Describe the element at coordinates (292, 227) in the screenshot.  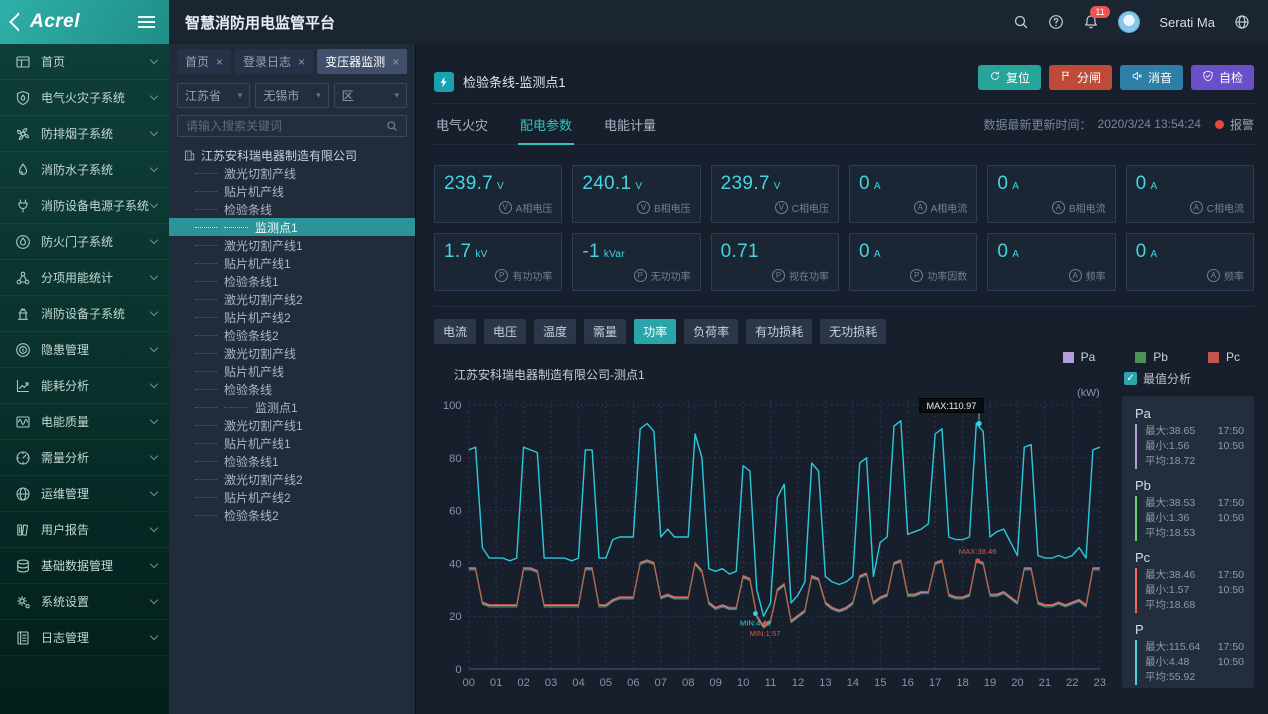
I see `tree-node-3: 监测点1` at that location.